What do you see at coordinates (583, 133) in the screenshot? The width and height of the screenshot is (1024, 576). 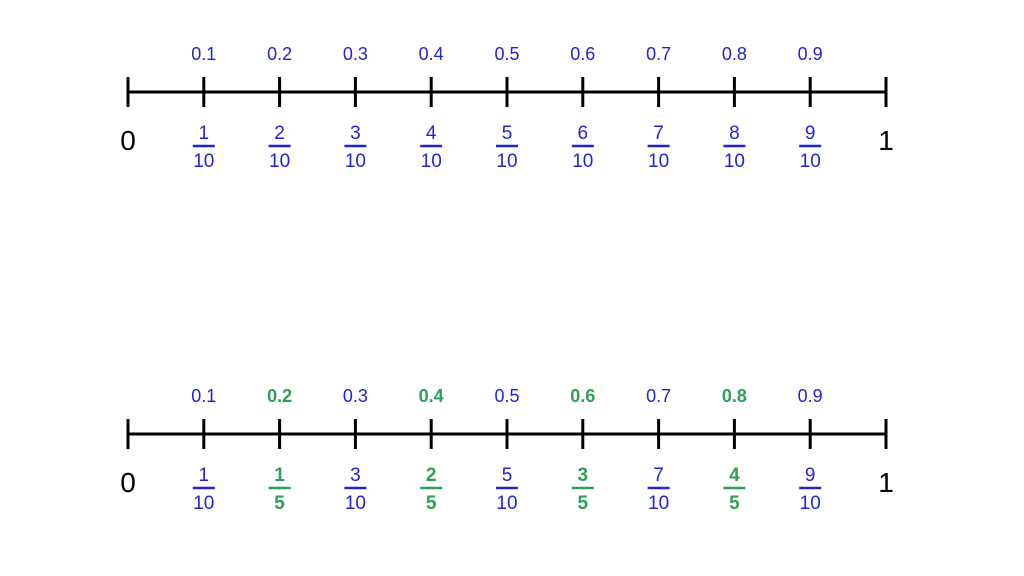 I see `fraction-numerator: 6` at bounding box center [583, 133].